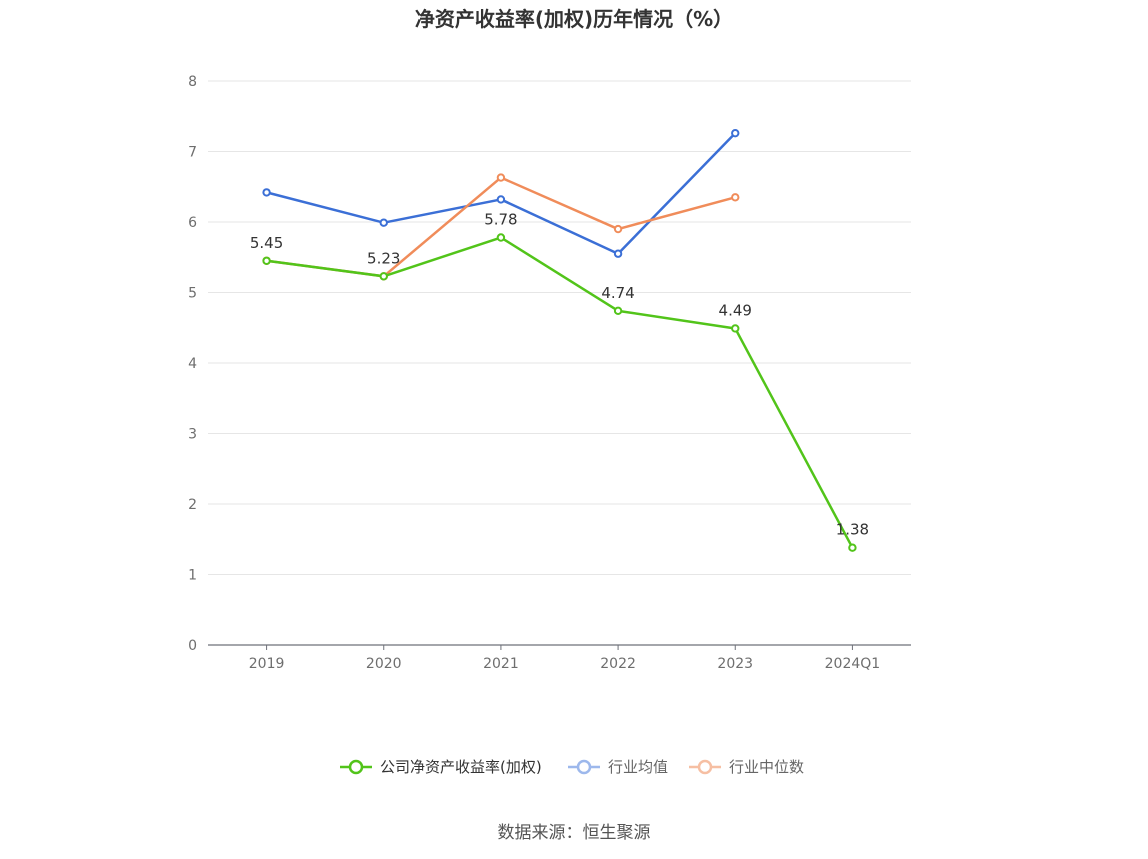 The width and height of the screenshot is (1148, 859). I want to click on y-tick-label: 5, so click(192, 294).